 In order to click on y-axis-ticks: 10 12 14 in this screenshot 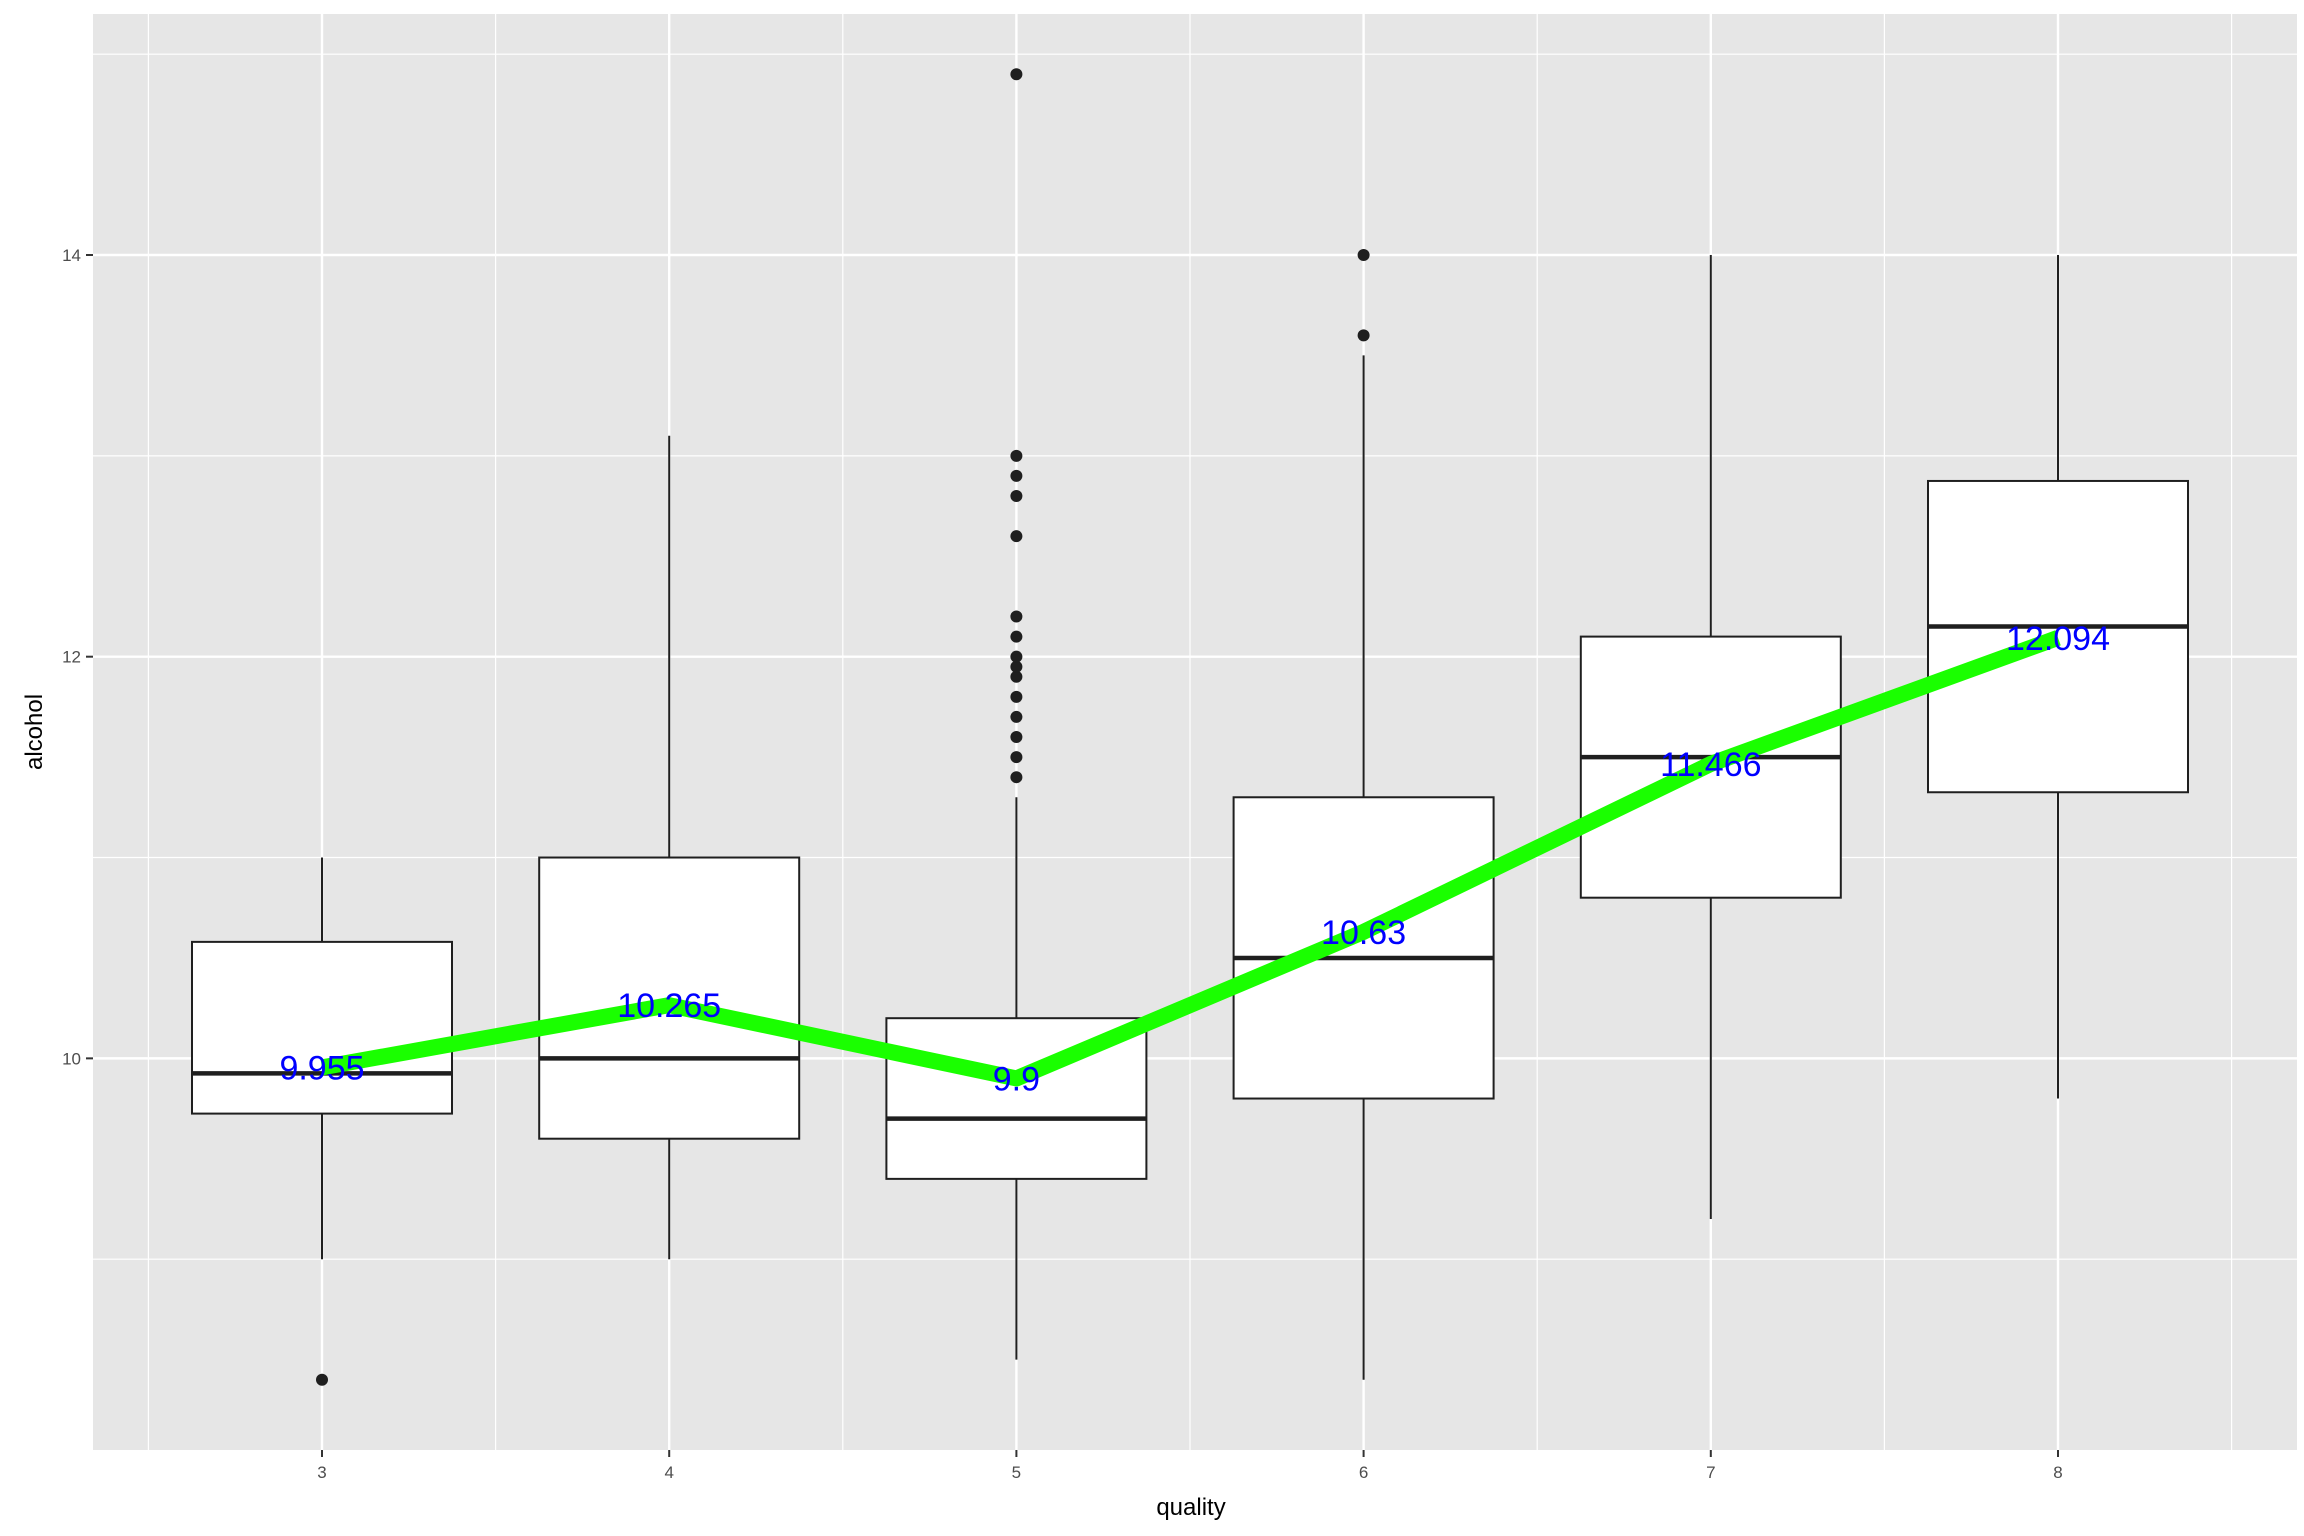, I will do `click(77, 657)`.